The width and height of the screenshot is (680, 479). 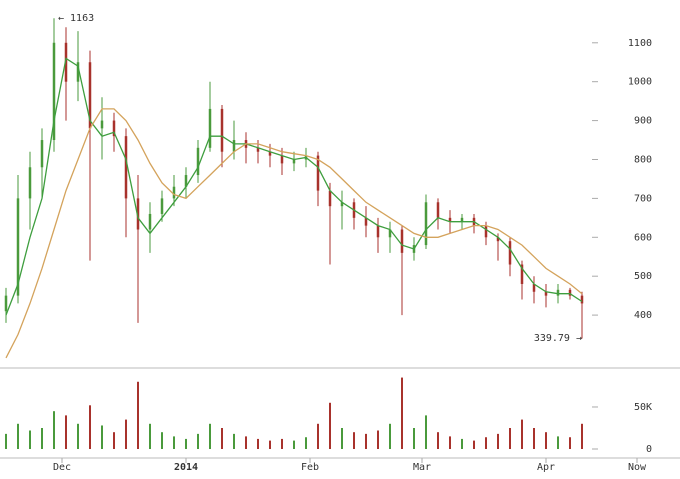 What do you see at coordinates (76, 18) in the screenshot?
I see `annotation-high: ← 1163` at bounding box center [76, 18].